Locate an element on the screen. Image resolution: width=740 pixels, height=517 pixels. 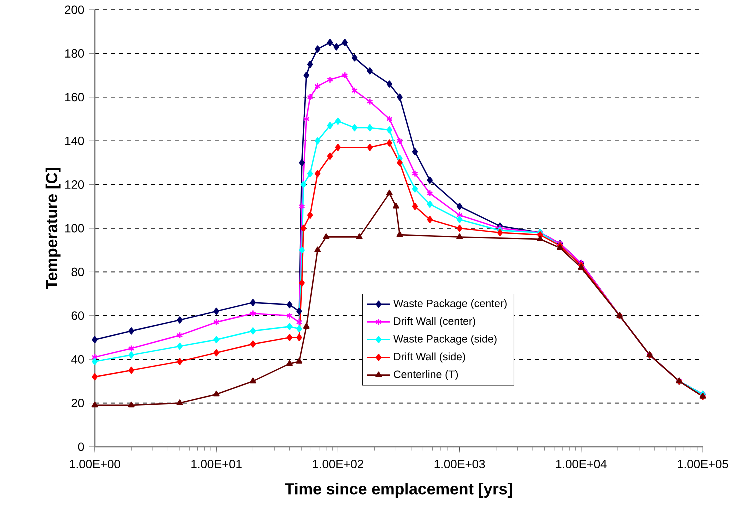
y-axis-title: Temperature [C] is located at coordinates (53, 229).